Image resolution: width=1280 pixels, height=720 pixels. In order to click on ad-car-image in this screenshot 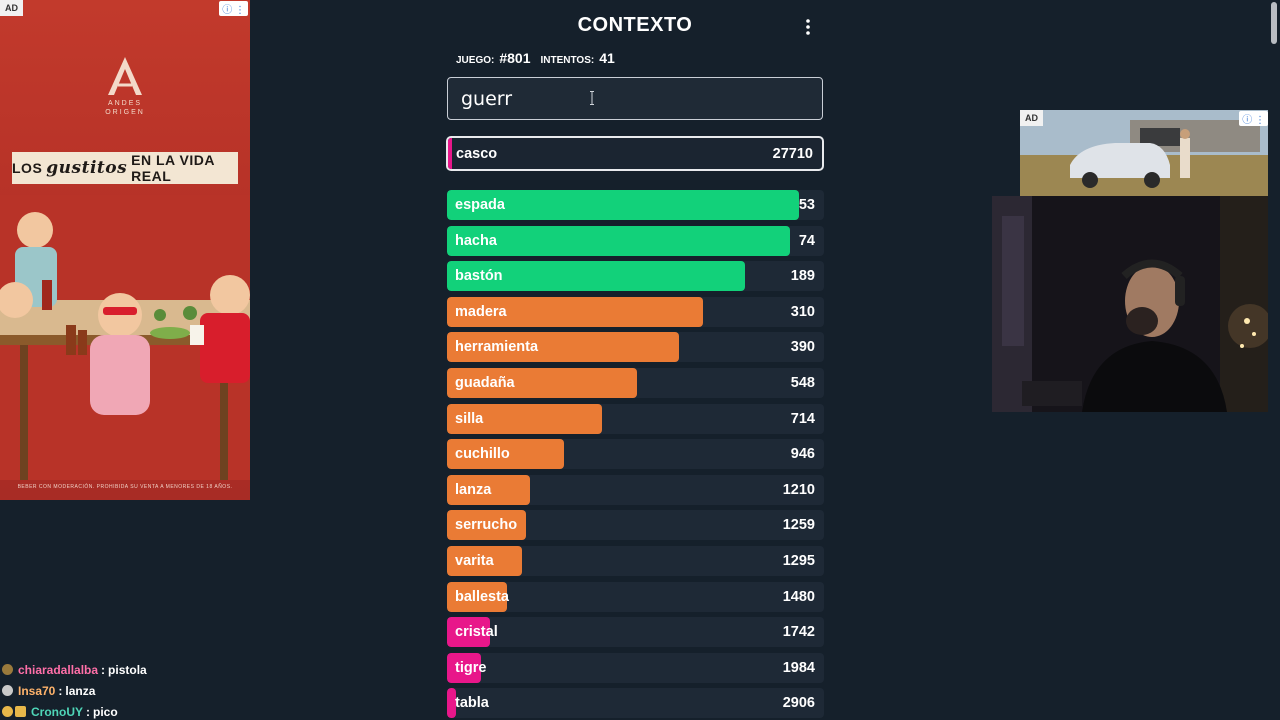, I will do `click(1145, 153)`.